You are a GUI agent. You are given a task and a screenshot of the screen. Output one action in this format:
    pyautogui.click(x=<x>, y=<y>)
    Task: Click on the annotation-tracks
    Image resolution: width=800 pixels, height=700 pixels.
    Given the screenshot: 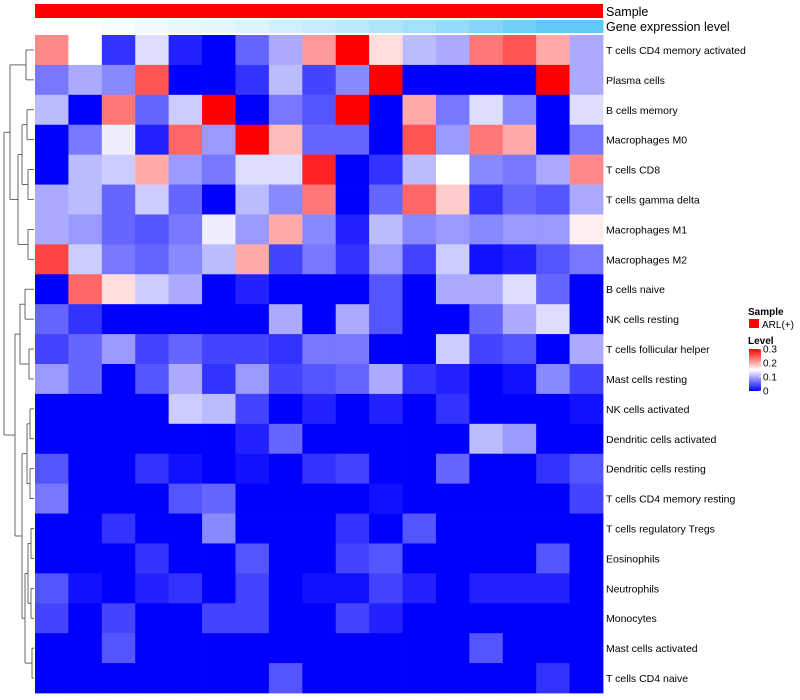 What is the action you would take?
    pyautogui.click(x=319, y=18)
    